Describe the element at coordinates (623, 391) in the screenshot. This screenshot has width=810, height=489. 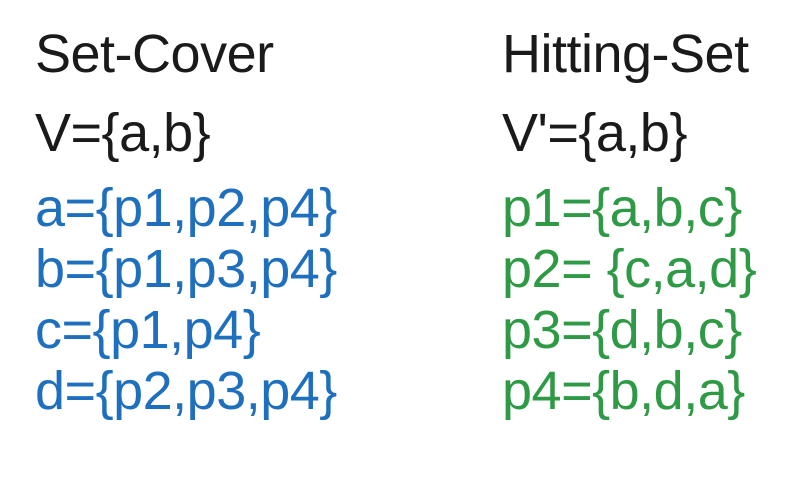
I see `hitting-set-set-p4: p4={b,d,a}` at that location.